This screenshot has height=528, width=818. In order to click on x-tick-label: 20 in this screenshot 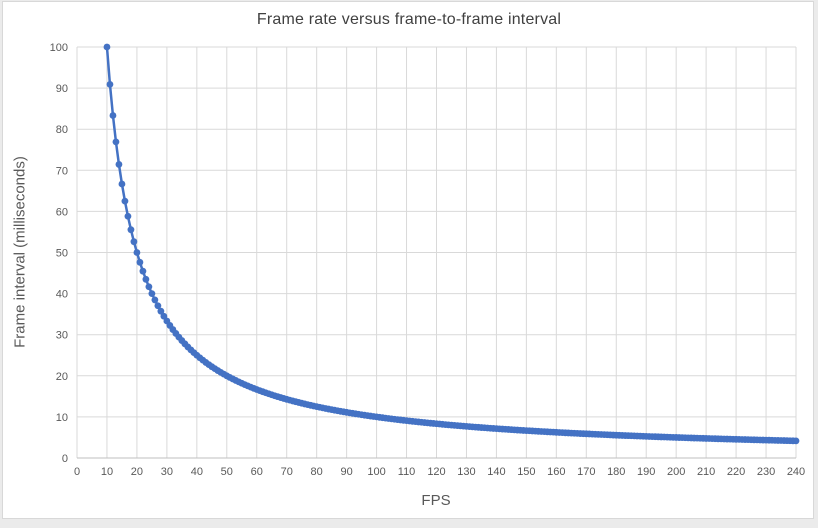, I will do `click(137, 472)`.